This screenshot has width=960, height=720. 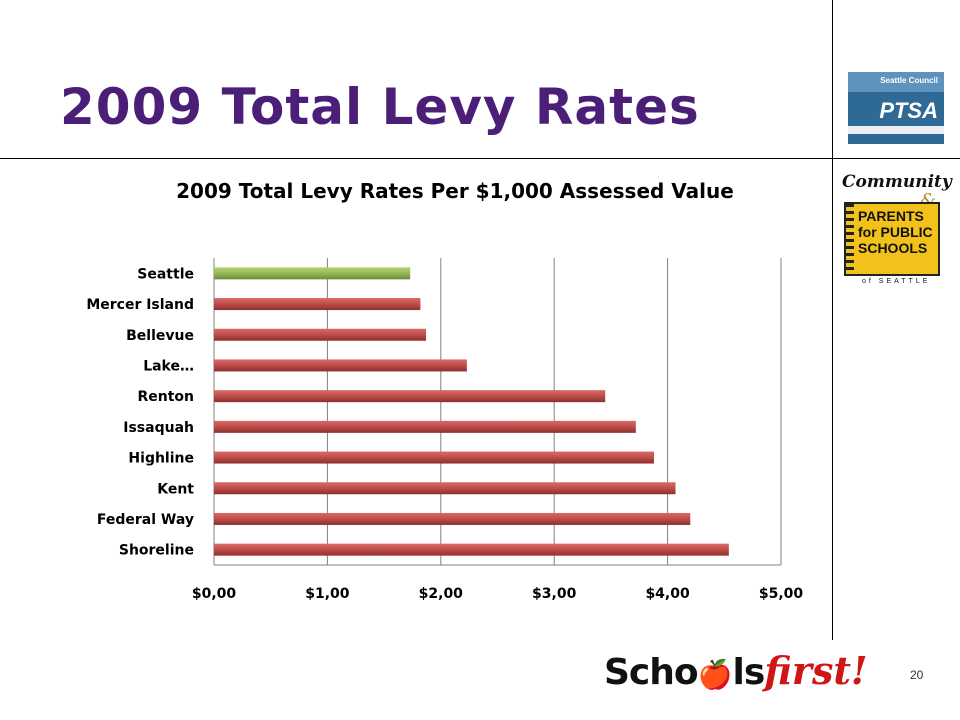 What do you see at coordinates (897, 182) in the screenshot?
I see `cppps-community-text: Community` at bounding box center [897, 182].